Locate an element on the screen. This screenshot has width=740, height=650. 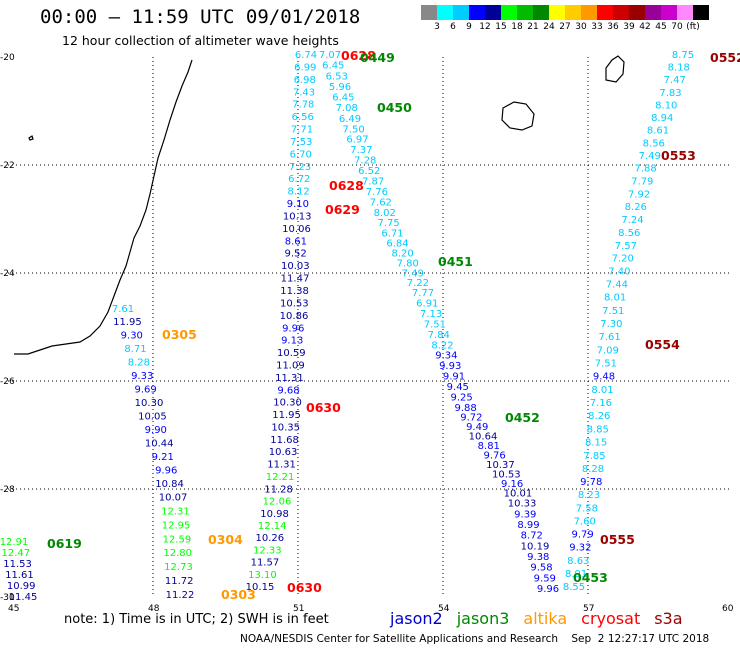
satellite-legend: jason2 jason3 altika cryosat s3a is located at coordinates (543, 618).